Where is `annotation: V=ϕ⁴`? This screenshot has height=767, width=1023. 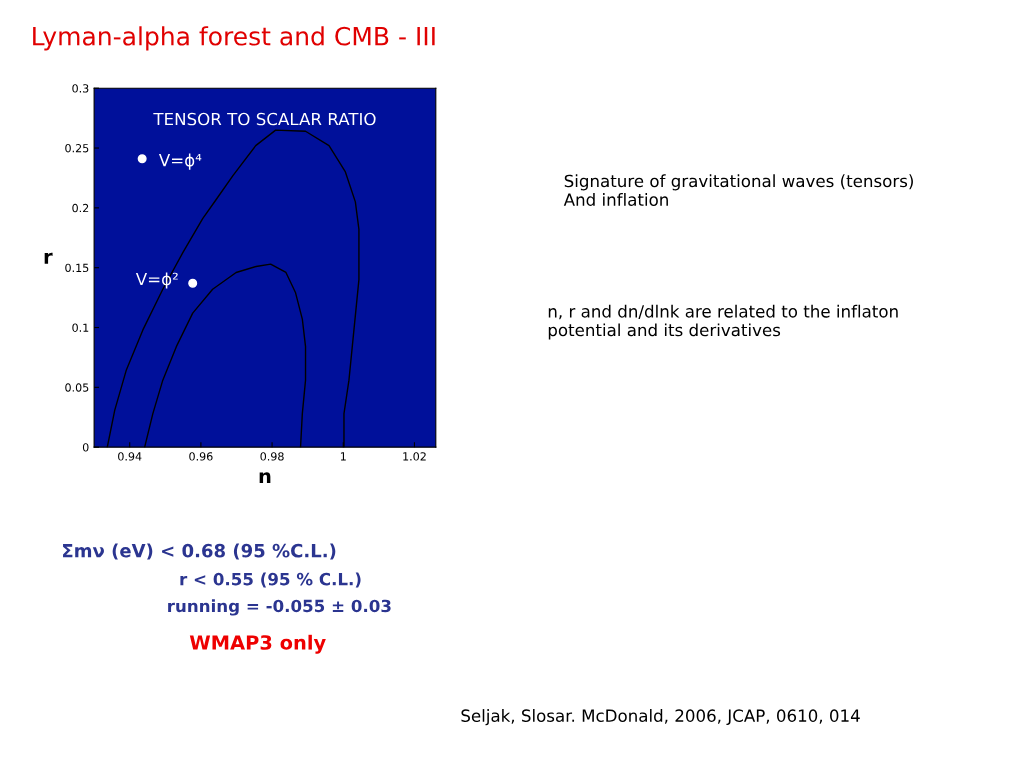
annotation: V=ϕ⁴ is located at coordinates (180, 161).